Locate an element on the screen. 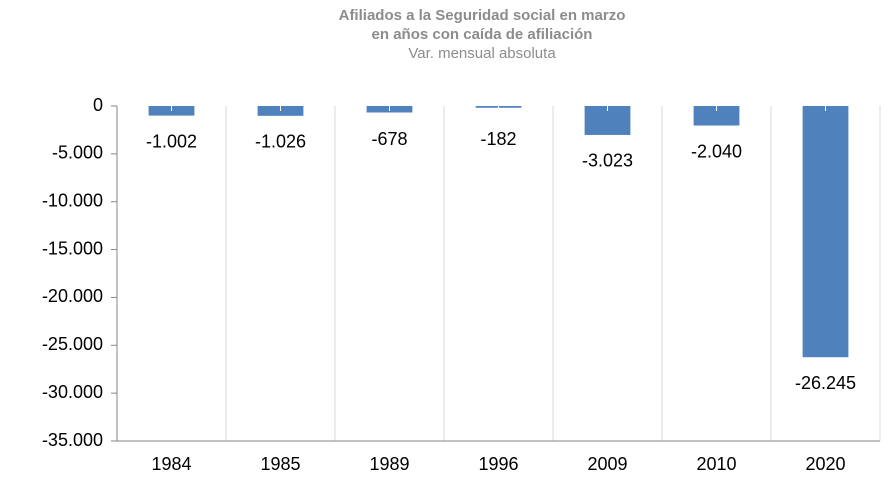  x-tick-label: 2009 is located at coordinates (607, 464).